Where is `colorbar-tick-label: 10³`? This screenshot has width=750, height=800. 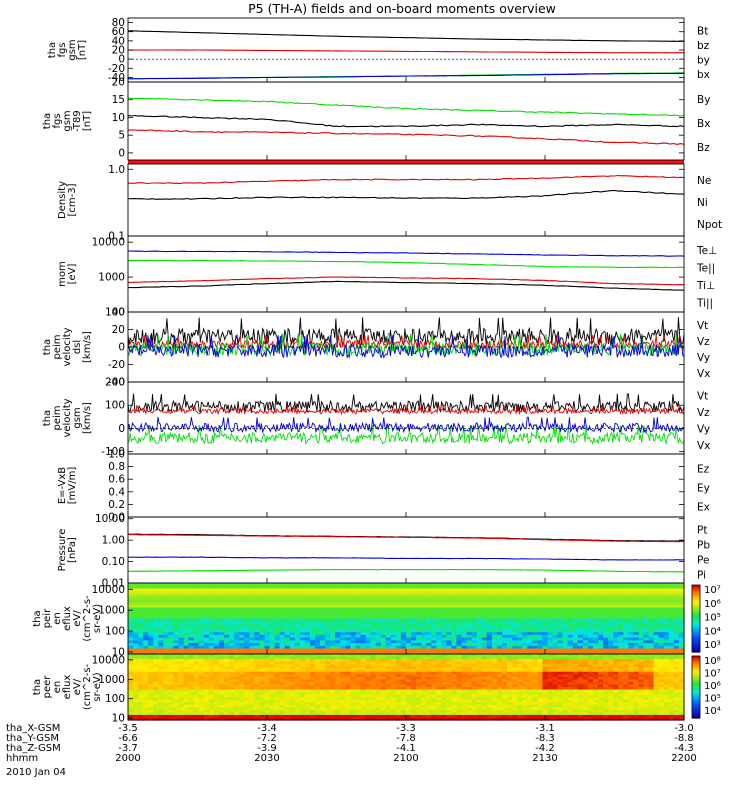 colorbar-tick-label: 10³ is located at coordinates (712, 645).